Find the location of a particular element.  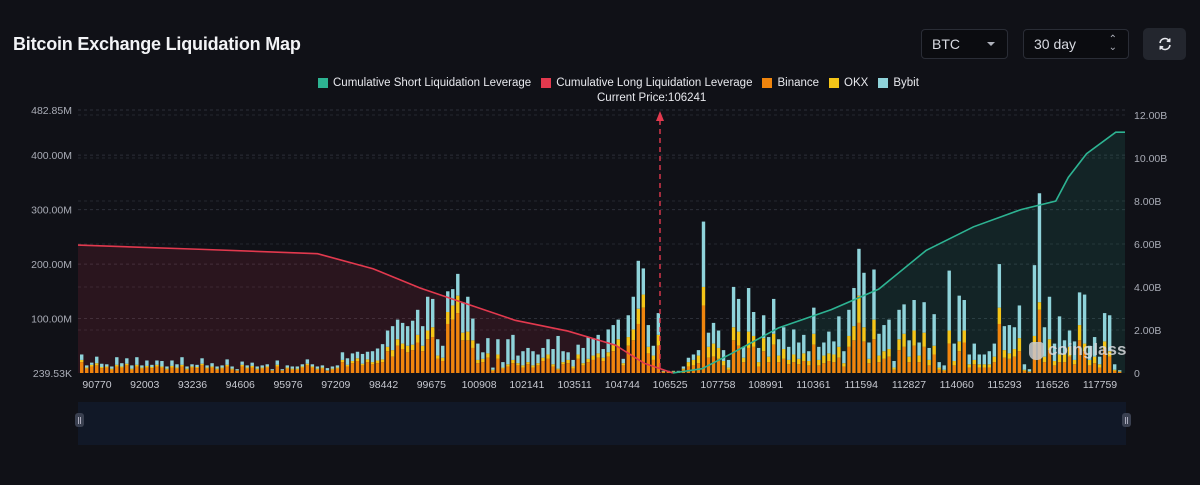

slider-handle-left is located at coordinates (79, 420).